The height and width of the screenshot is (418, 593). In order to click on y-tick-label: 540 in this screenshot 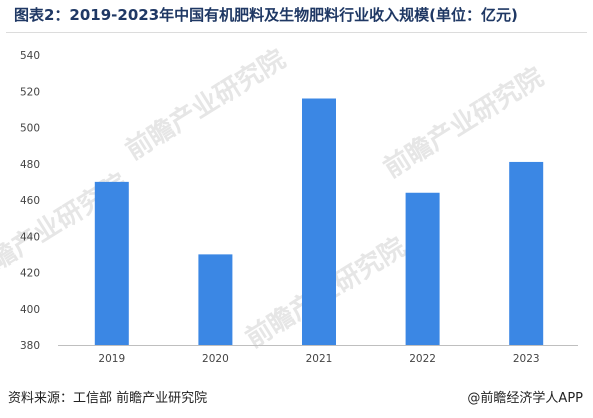, I will do `click(30, 56)`.